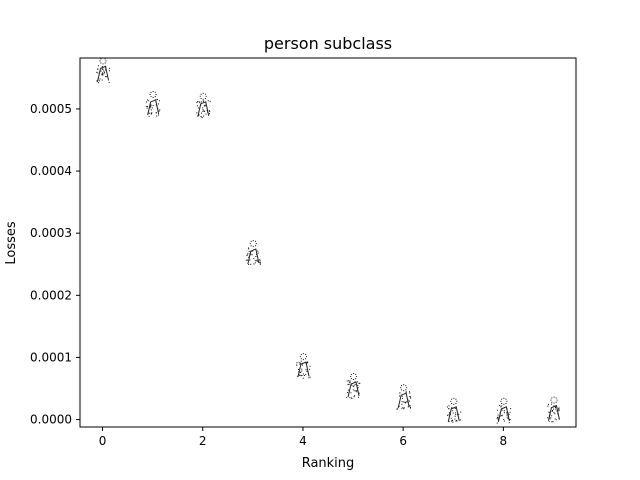 The height and width of the screenshot is (480, 640). What do you see at coordinates (51, 357) in the screenshot?
I see `y-tick-label: 0.0001` at bounding box center [51, 357].